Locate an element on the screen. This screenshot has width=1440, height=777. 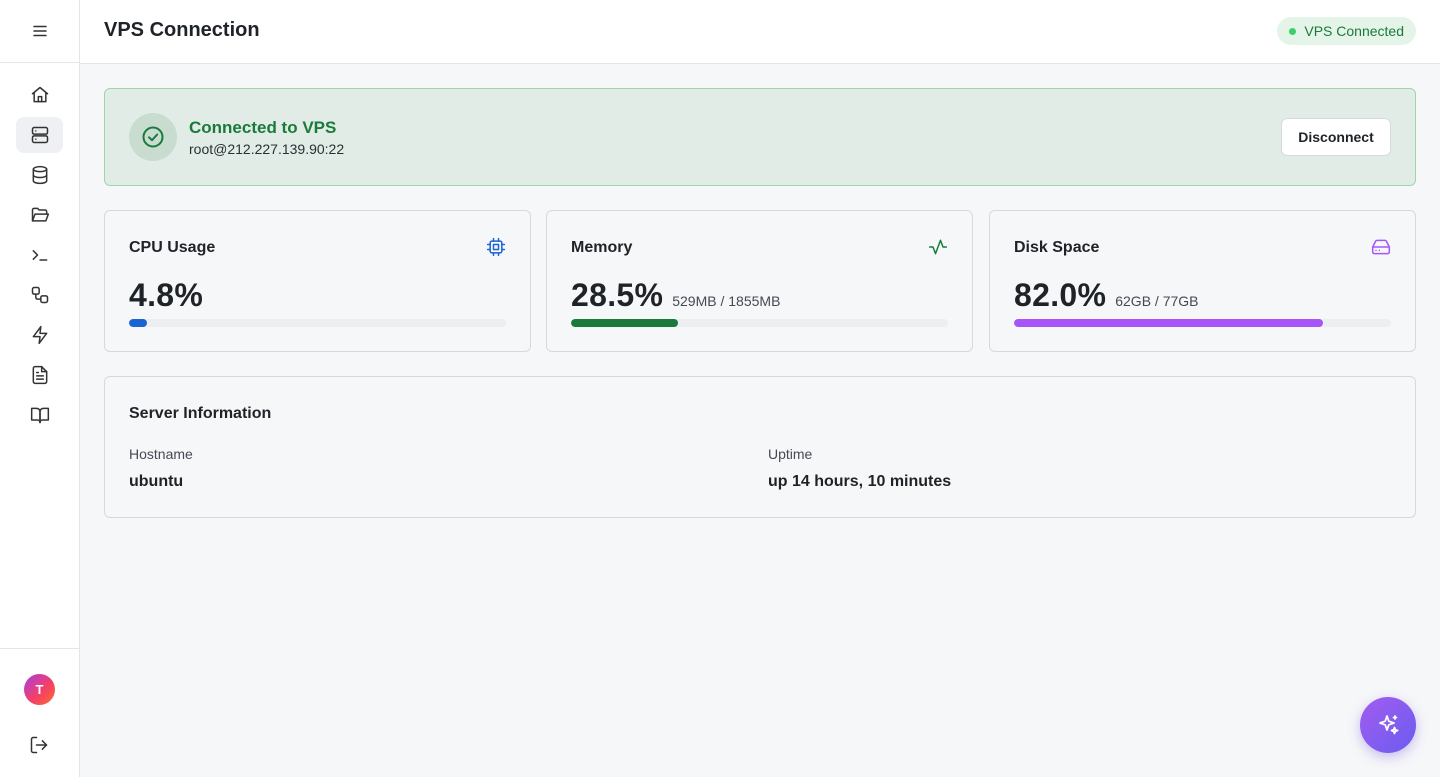
cpu-value-row: 4.8% is located at coordinates (170, 295).